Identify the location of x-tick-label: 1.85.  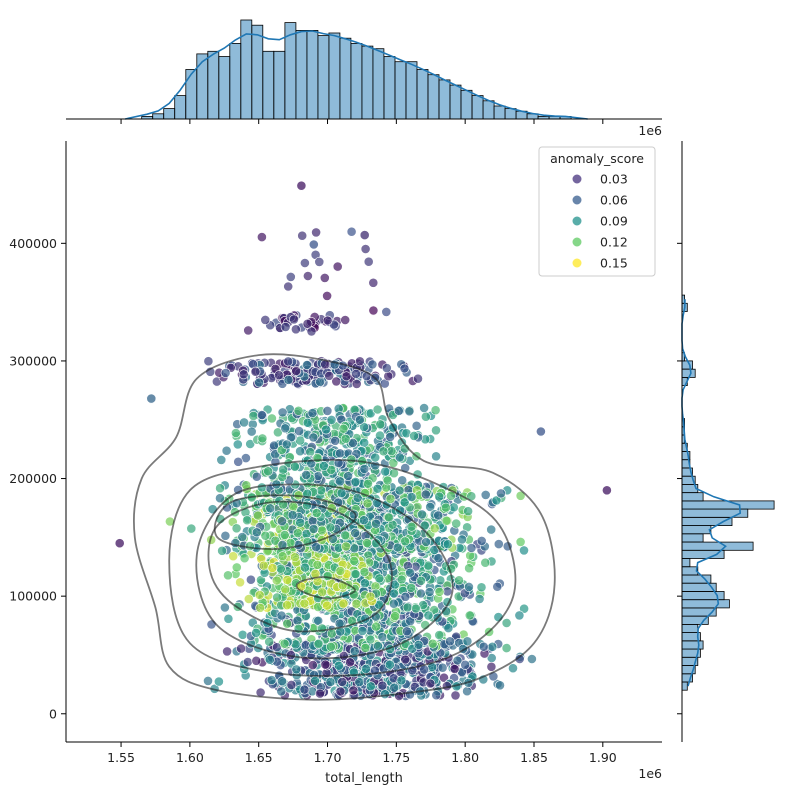
(534, 757).